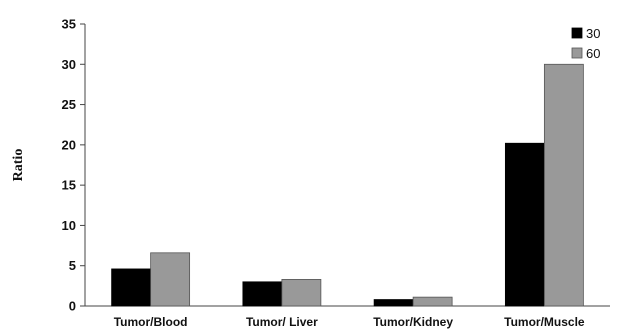  I want to click on category-label: Tumor/Kidney, so click(413, 322).